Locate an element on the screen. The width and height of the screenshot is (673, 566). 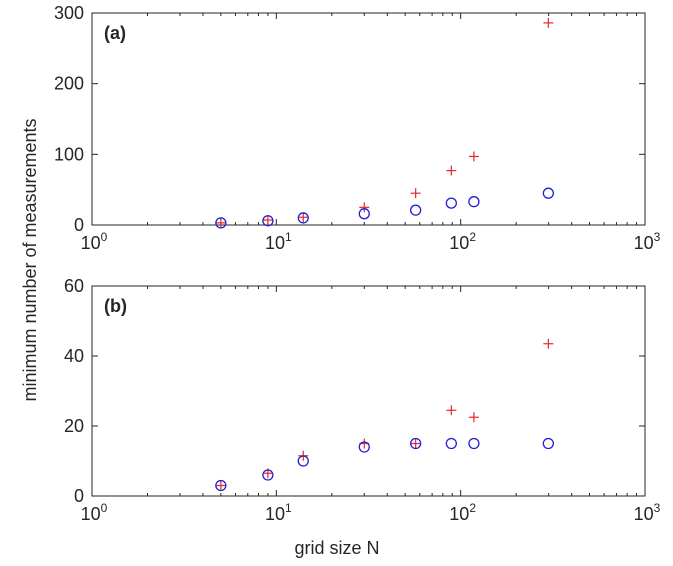
y-tick-label: 100 is located at coordinates (69, 154).